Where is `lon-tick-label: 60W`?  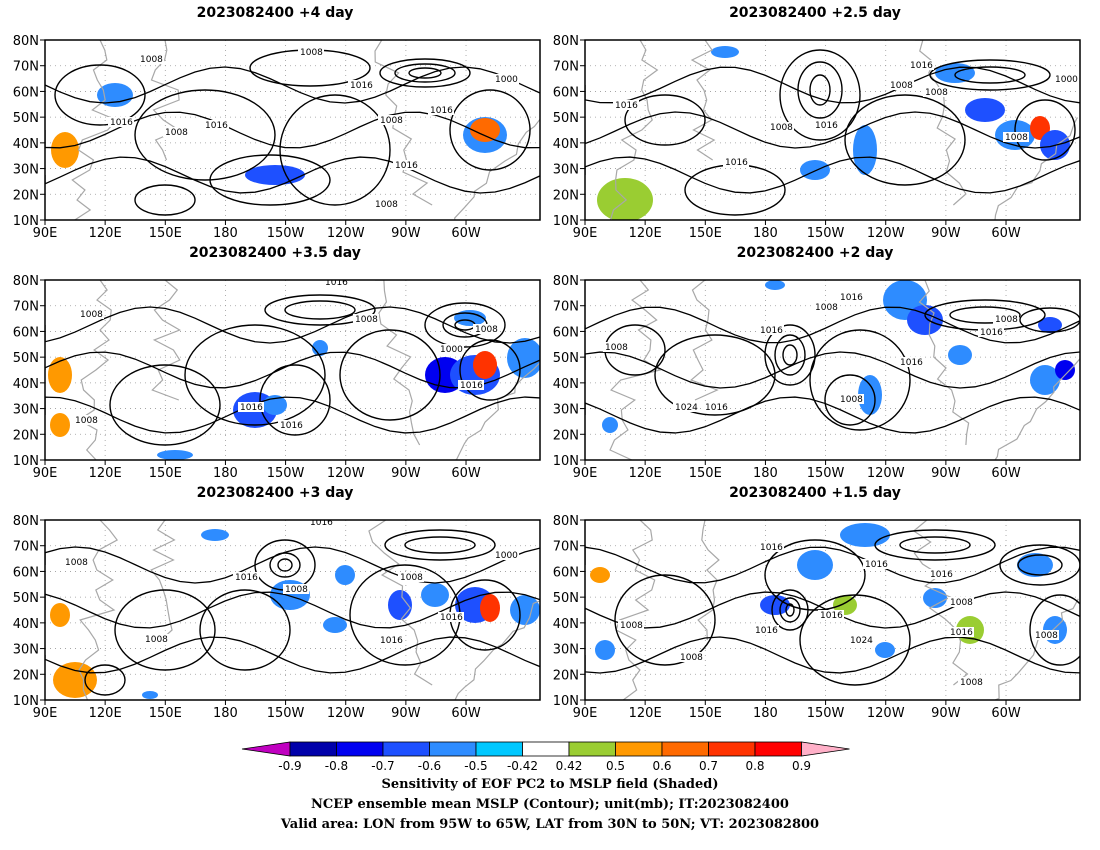
lon-tick-label: 60W is located at coordinates (466, 473).